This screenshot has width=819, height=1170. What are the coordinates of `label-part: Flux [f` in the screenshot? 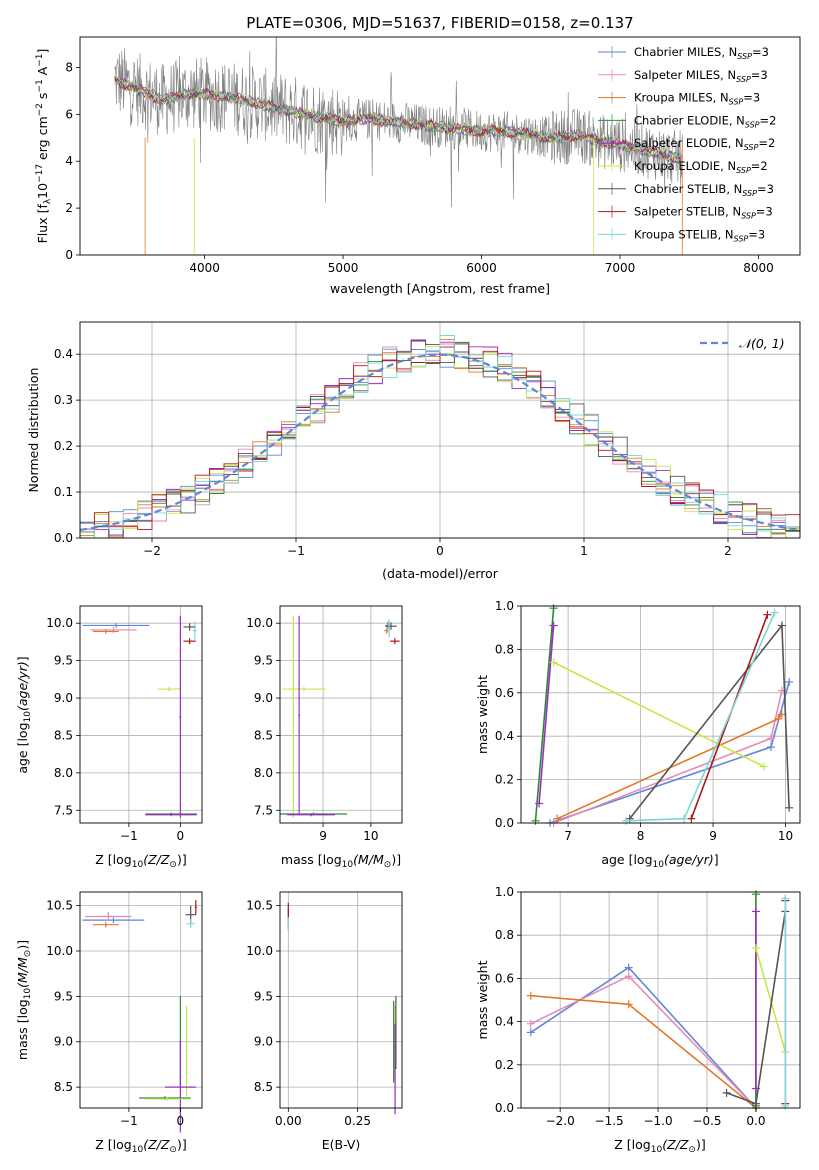 It's located at (42, 224).